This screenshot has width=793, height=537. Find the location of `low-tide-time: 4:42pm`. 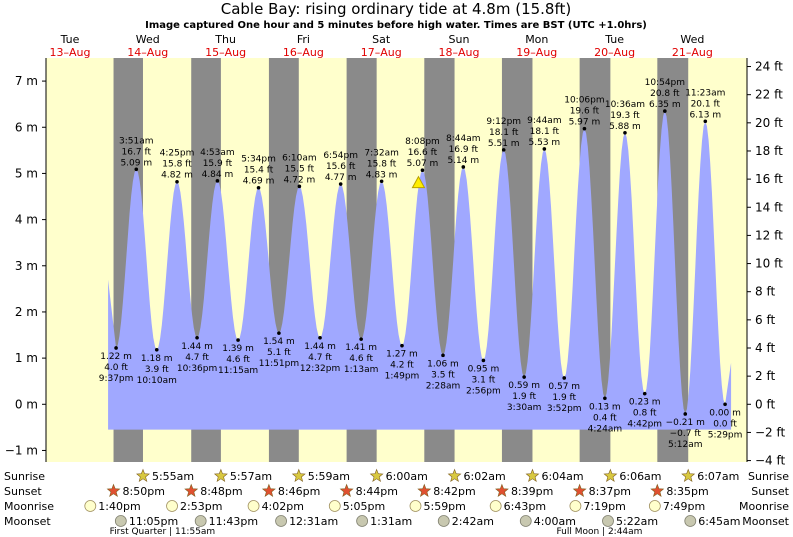

low-tide-time: 4:42pm is located at coordinates (644, 425).